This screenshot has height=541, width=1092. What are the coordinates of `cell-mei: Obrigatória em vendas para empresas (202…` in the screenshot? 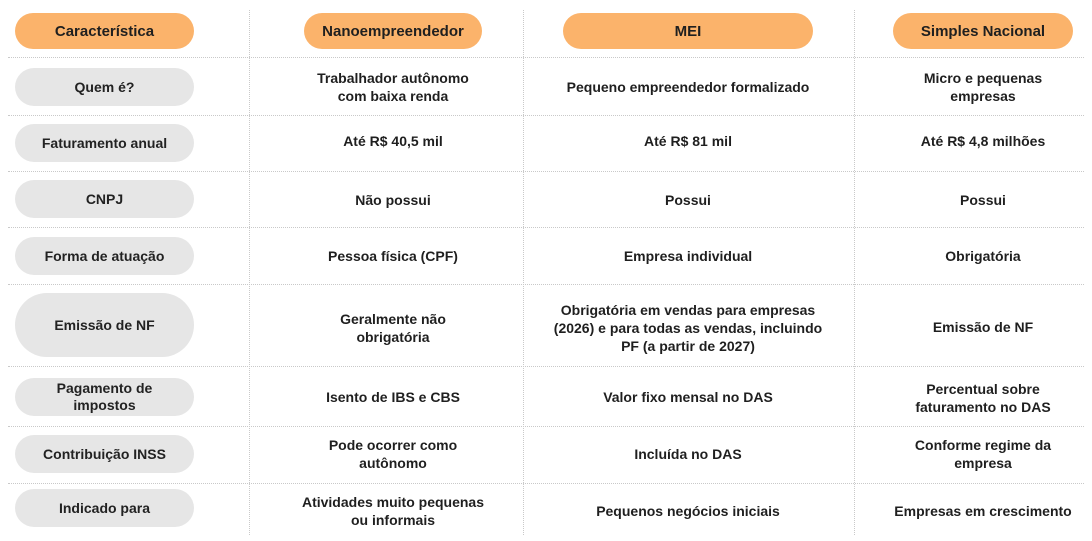 It's located at (688, 328).